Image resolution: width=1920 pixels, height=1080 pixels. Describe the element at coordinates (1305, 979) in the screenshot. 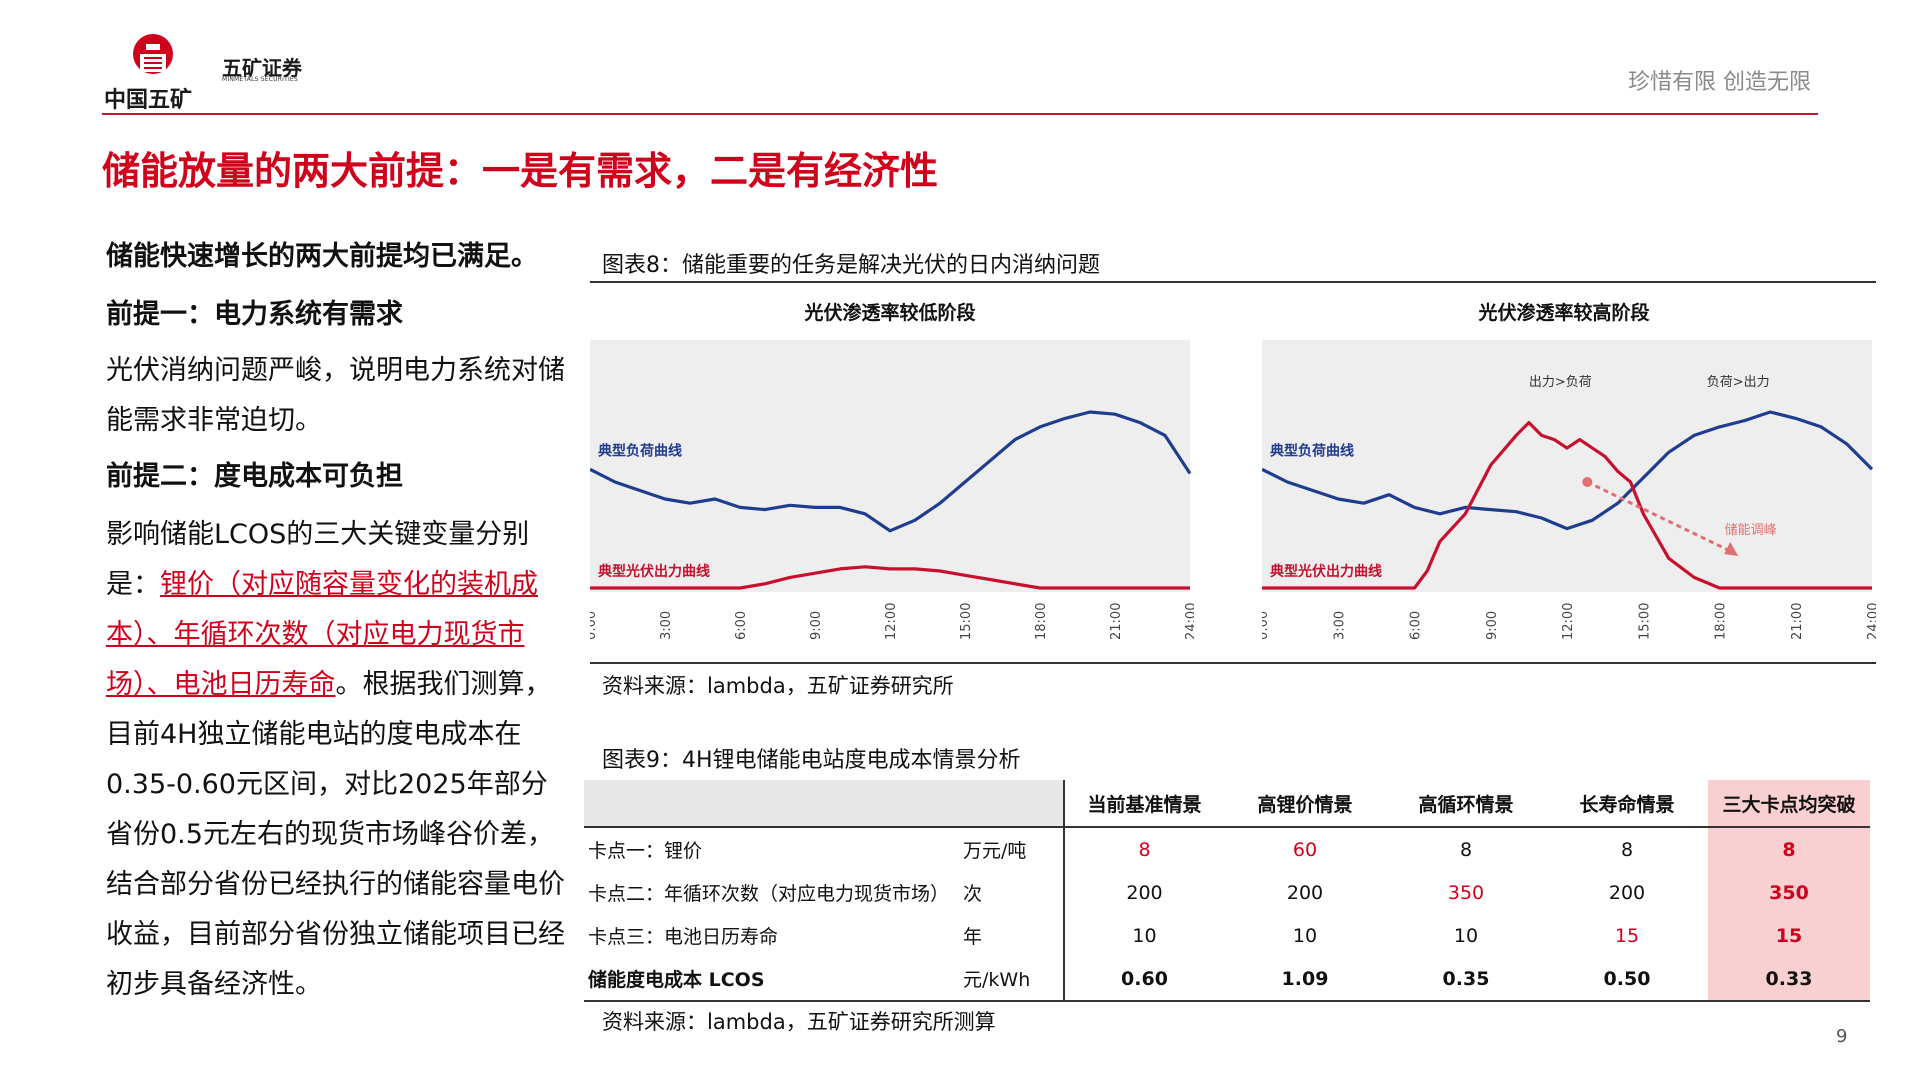

I see `table-cell: 1.09` at that location.